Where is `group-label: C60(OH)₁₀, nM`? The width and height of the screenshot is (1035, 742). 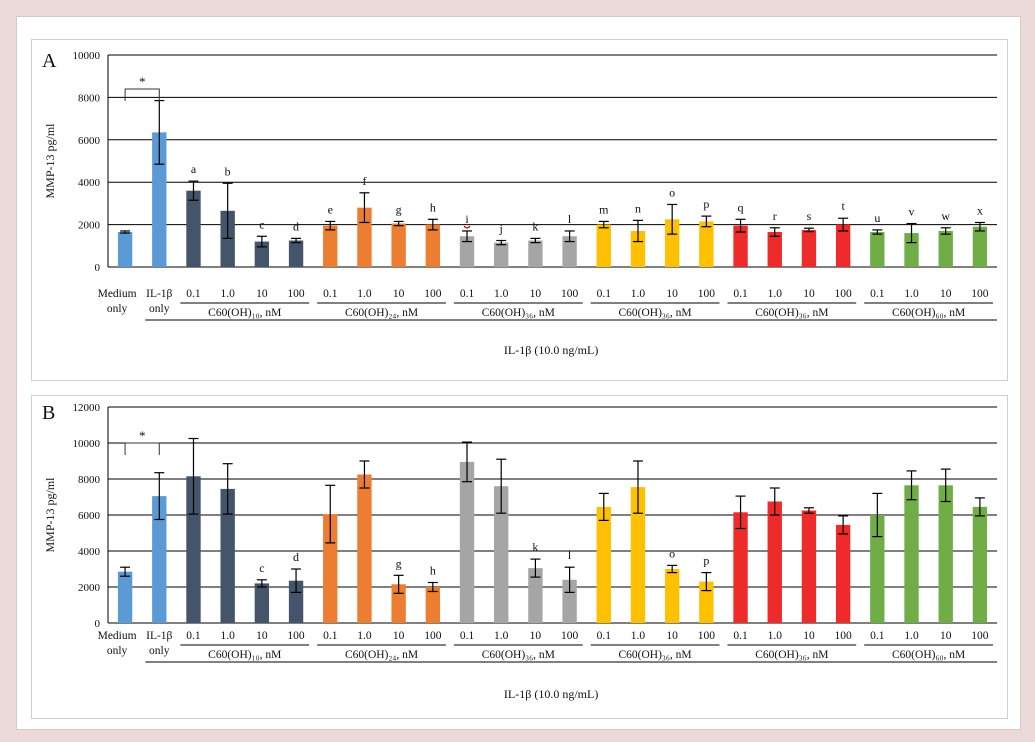 group-label: C60(OH)₁₀, nM is located at coordinates (244, 313).